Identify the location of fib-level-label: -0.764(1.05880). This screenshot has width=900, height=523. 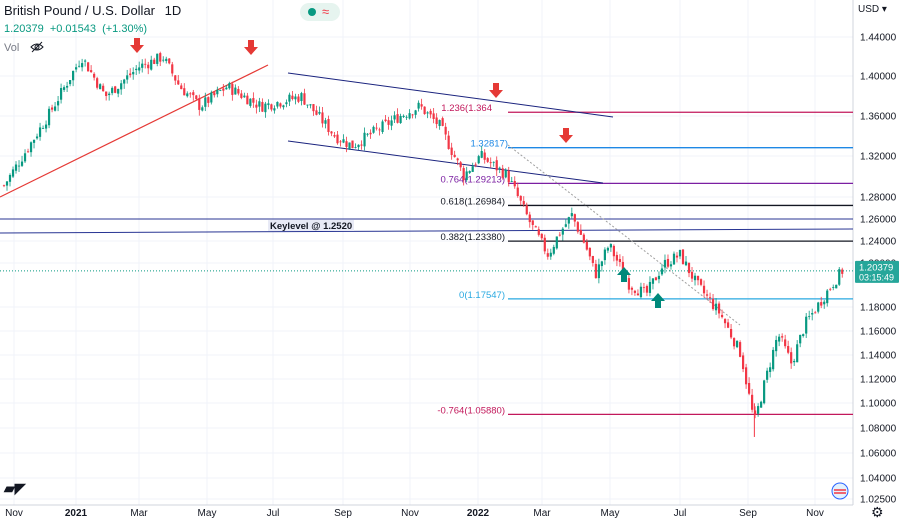
(471, 410).